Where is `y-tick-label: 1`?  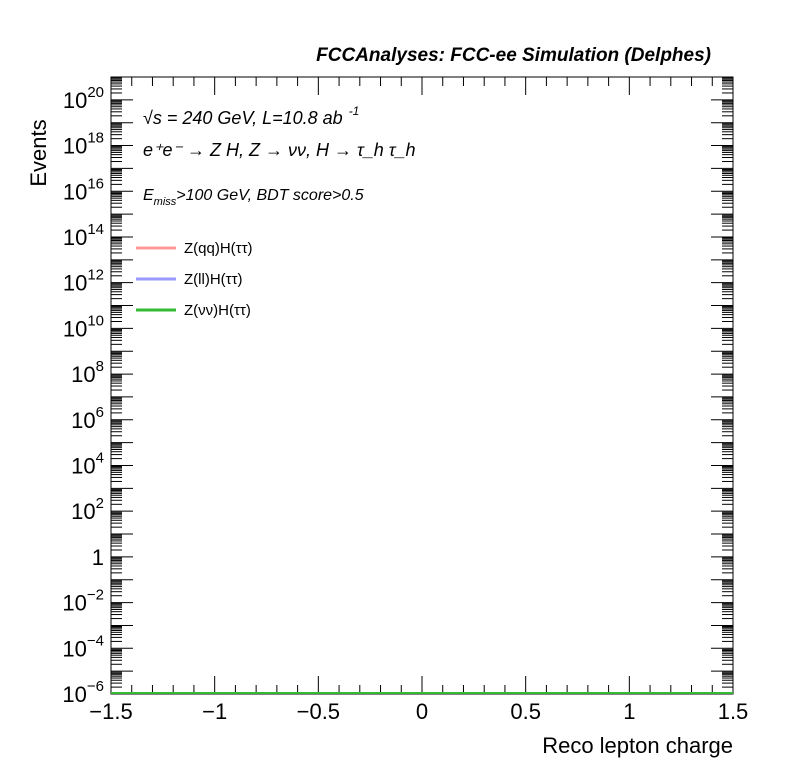
y-tick-label: 1 is located at coordinates (98, 557).